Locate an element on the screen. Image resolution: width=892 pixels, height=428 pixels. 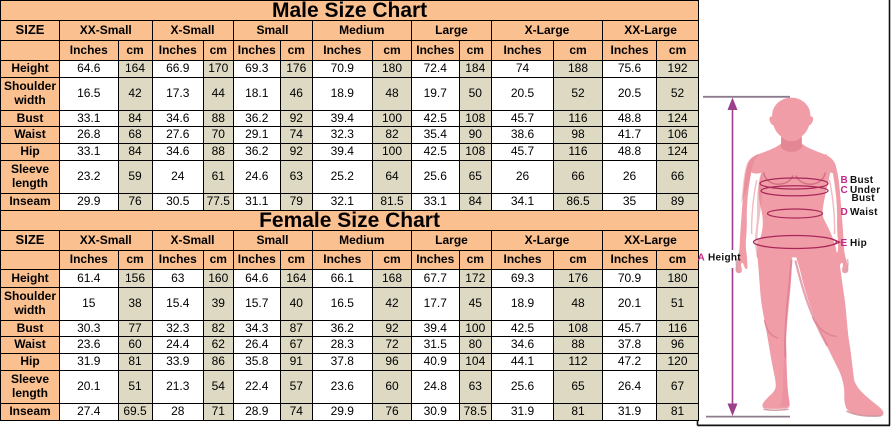
svg-text: Height is located at coordinates (724, 258).